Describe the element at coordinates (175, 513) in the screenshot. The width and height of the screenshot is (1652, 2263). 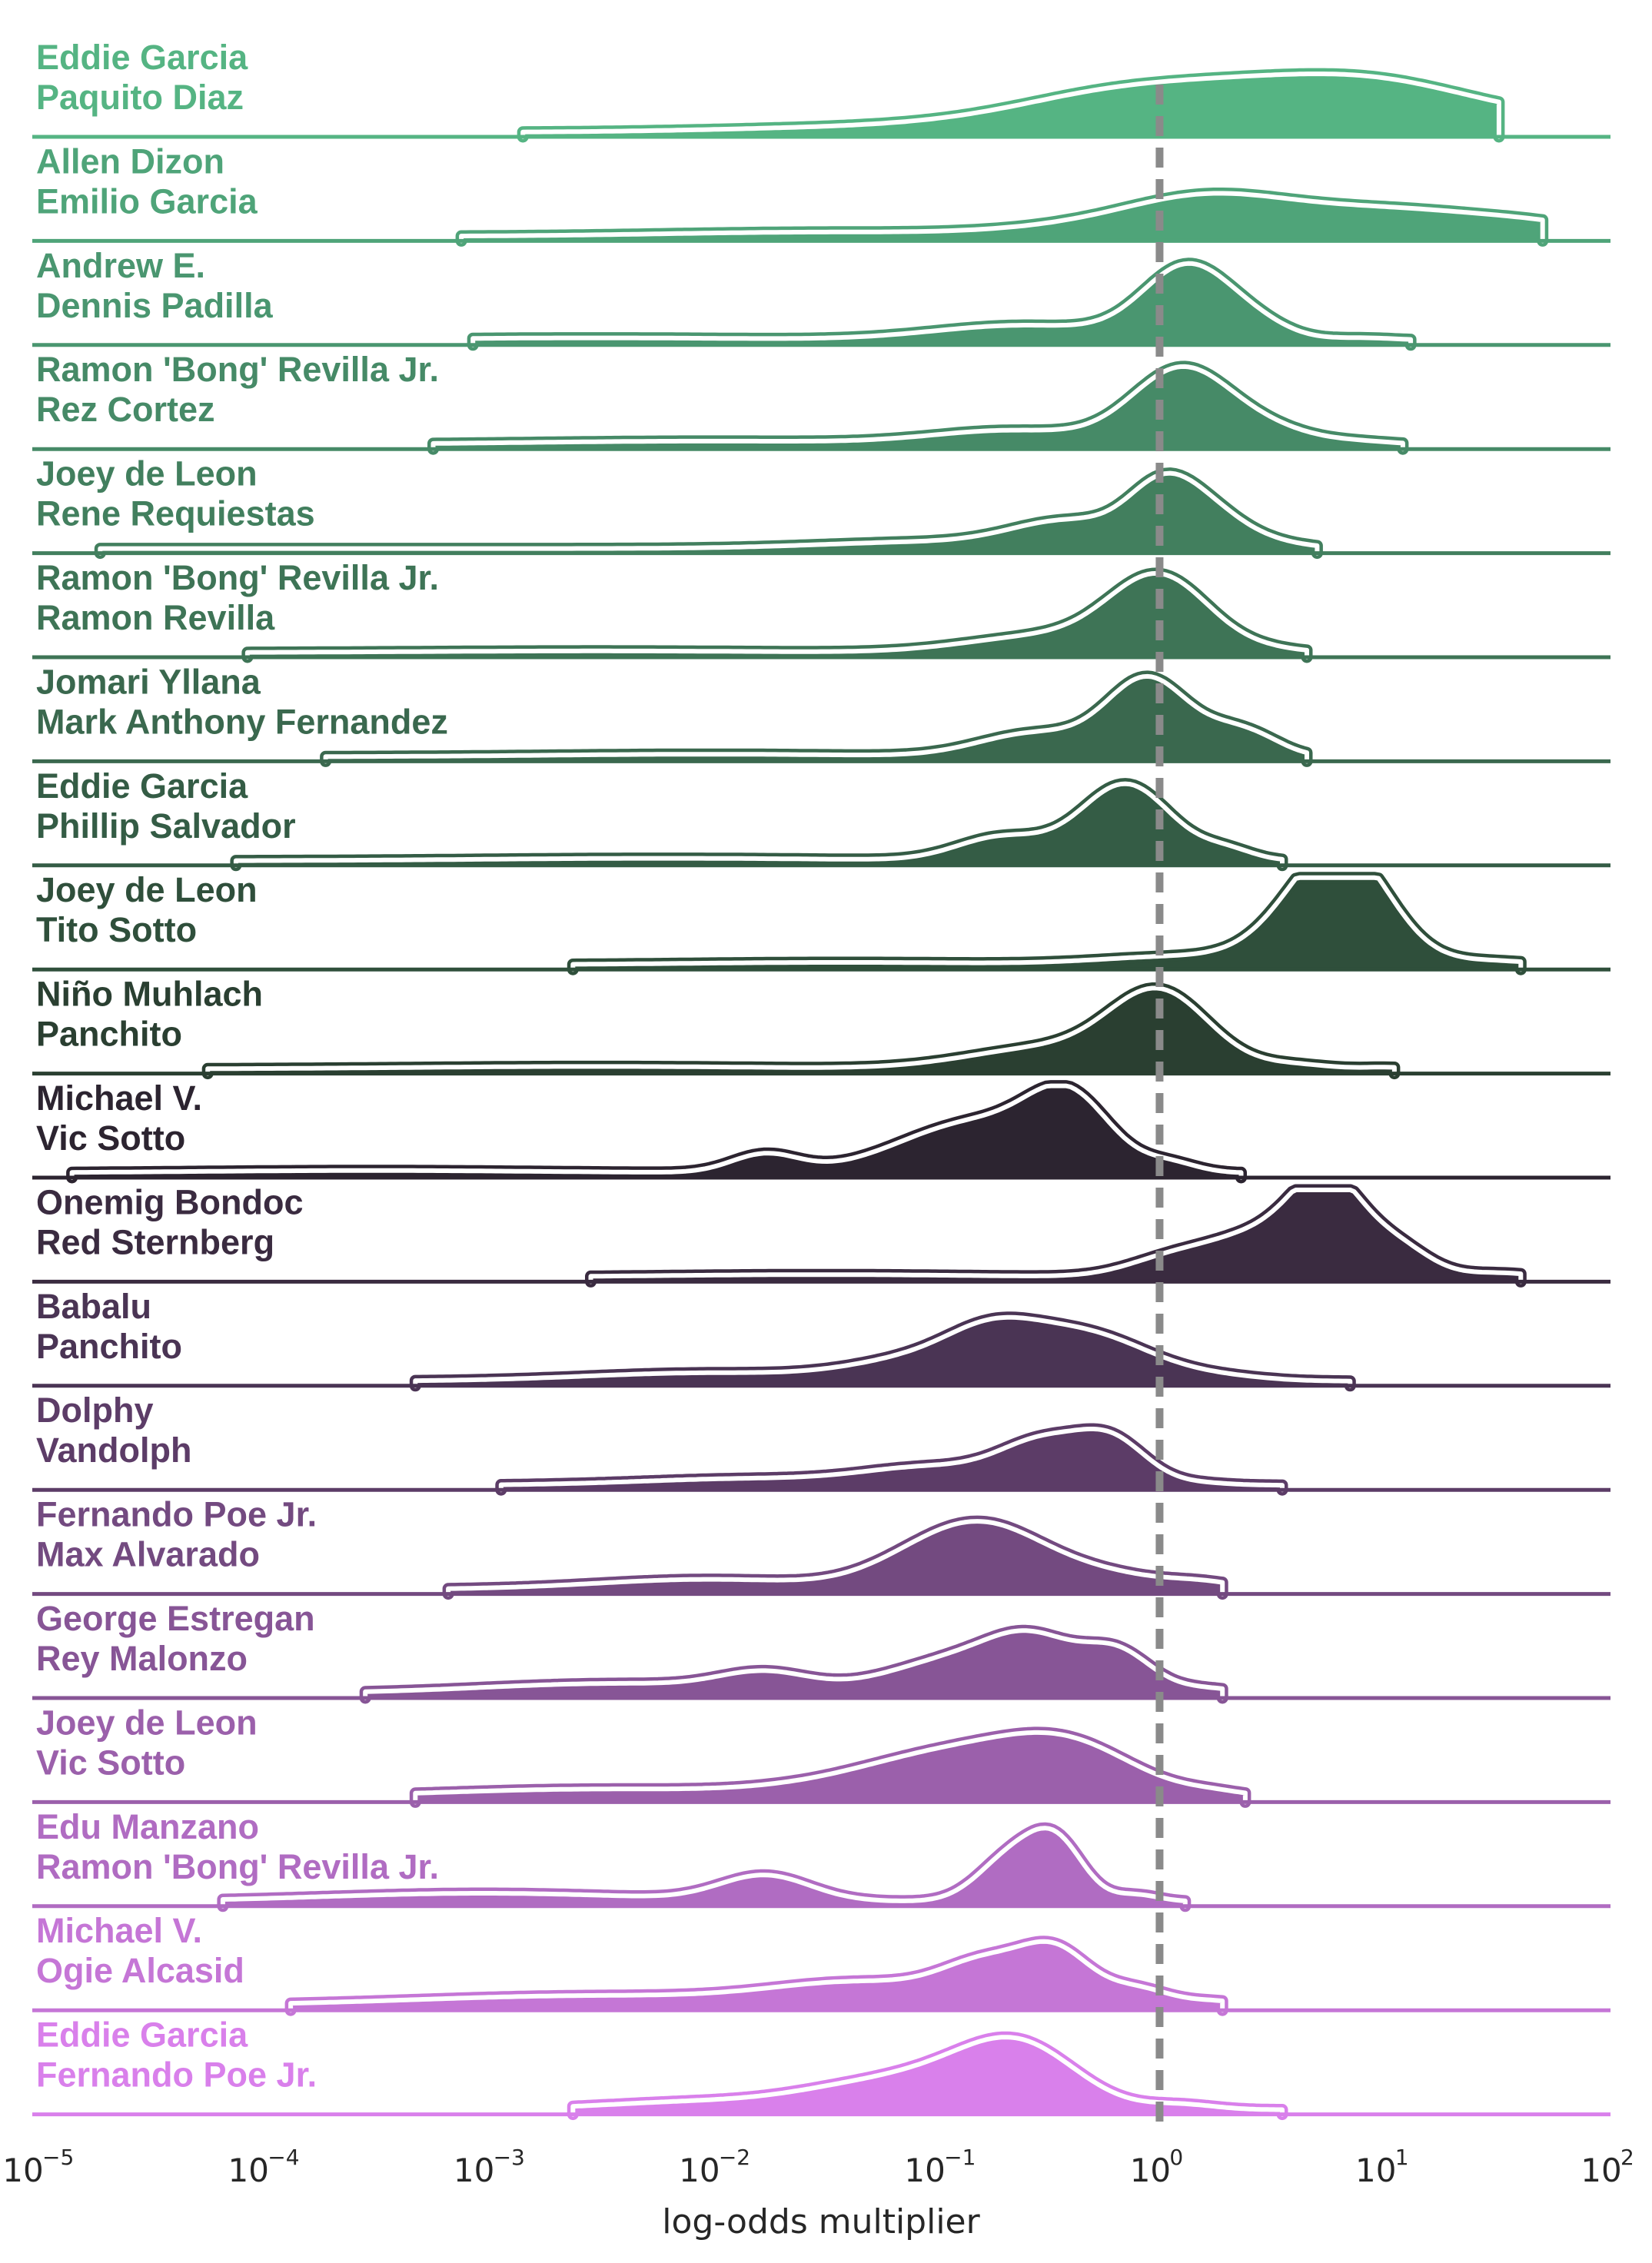
I see `row-label-line2: Rene Requiestas` at that location.